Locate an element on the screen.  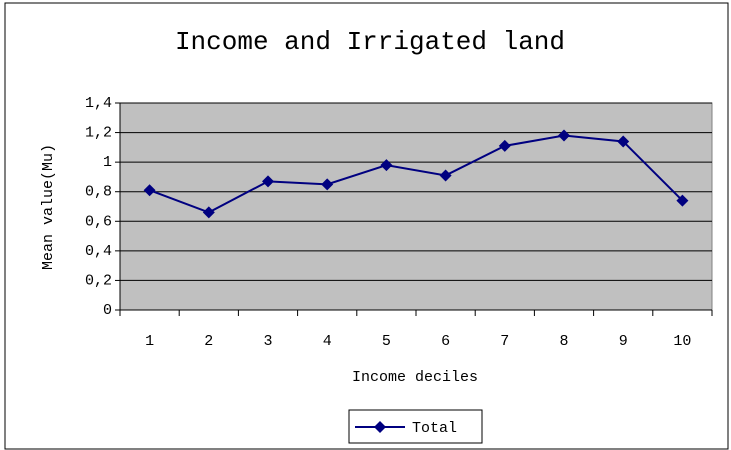
x-tick-label: 1 is located at coordinates (149, 341).